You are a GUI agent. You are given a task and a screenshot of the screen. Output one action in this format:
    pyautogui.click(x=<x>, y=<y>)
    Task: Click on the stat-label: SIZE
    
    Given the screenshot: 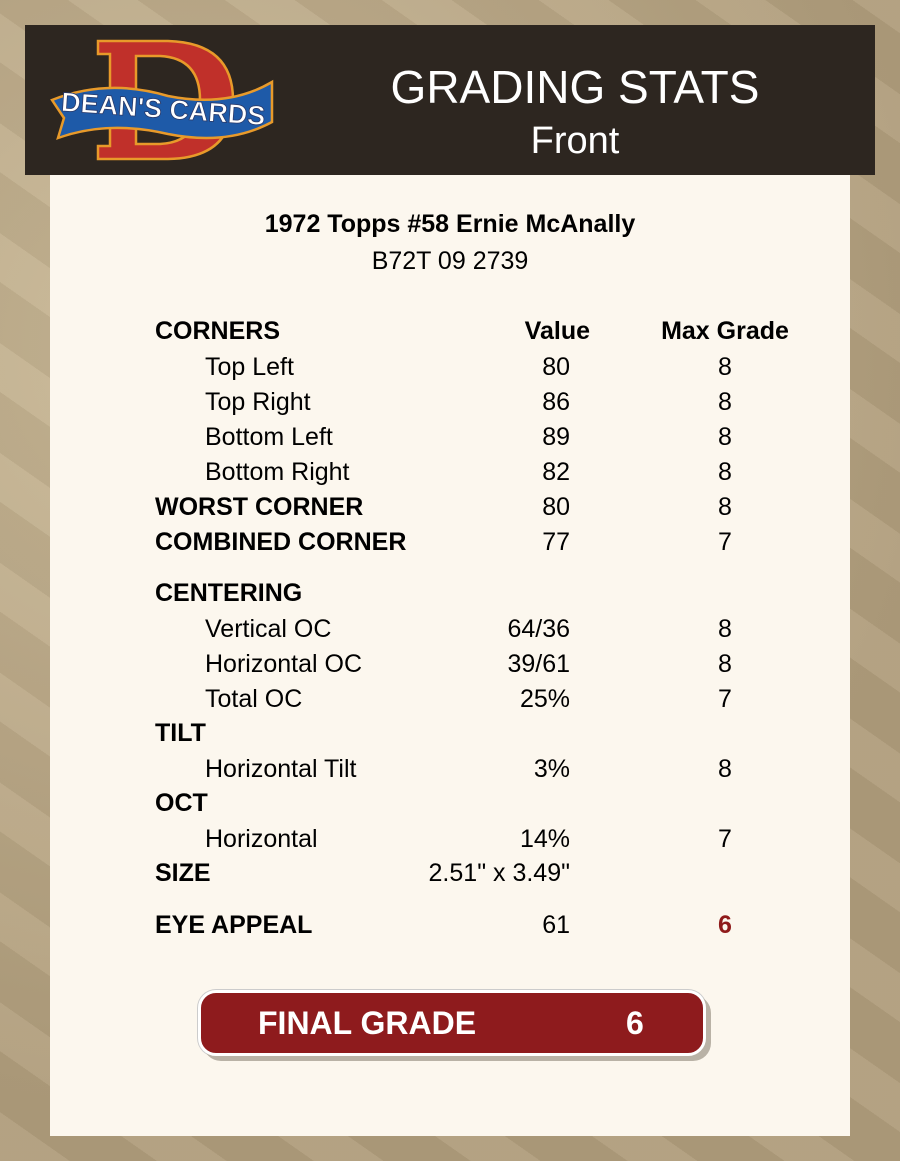 What is the action you would take?
    pyautogui.click(x=183, y=873)
    